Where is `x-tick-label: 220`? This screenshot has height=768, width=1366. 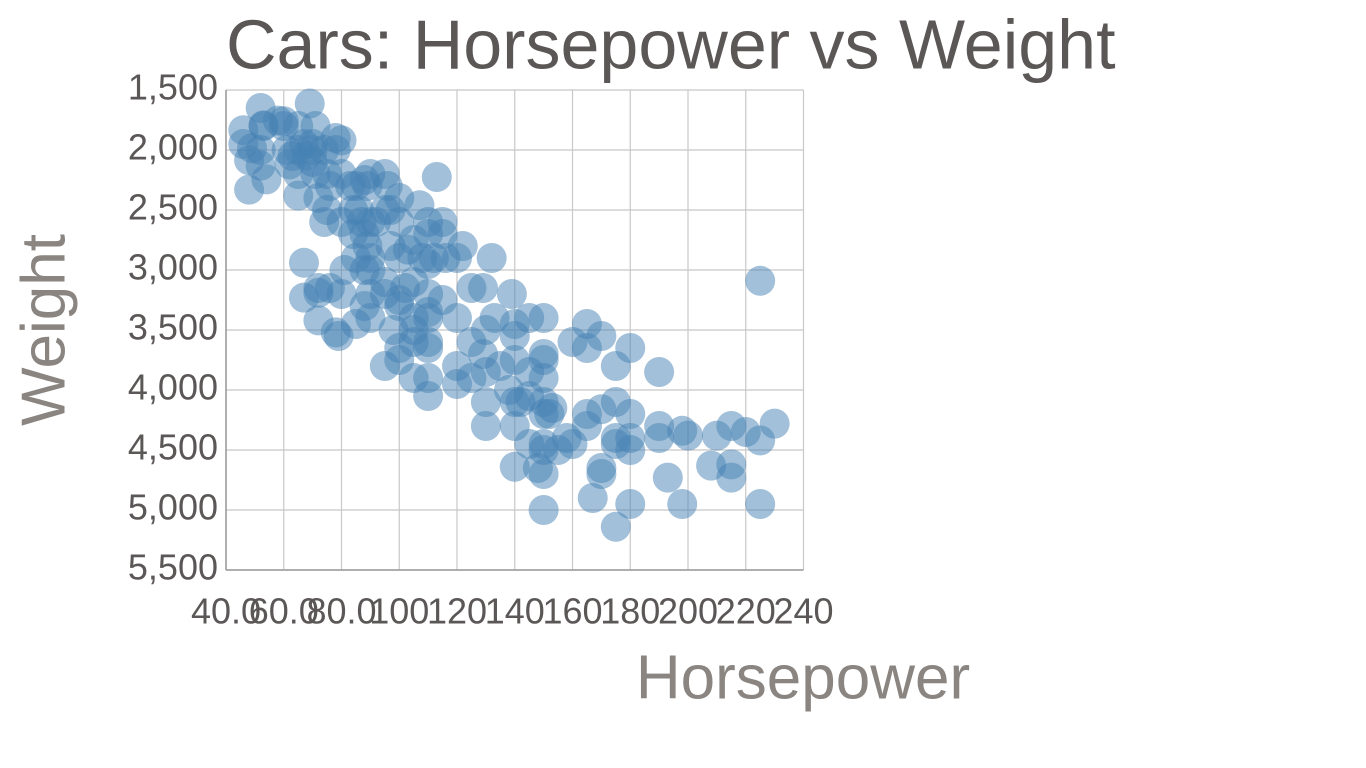
x-tick-label: 220 is located at coordinates (746, 611).